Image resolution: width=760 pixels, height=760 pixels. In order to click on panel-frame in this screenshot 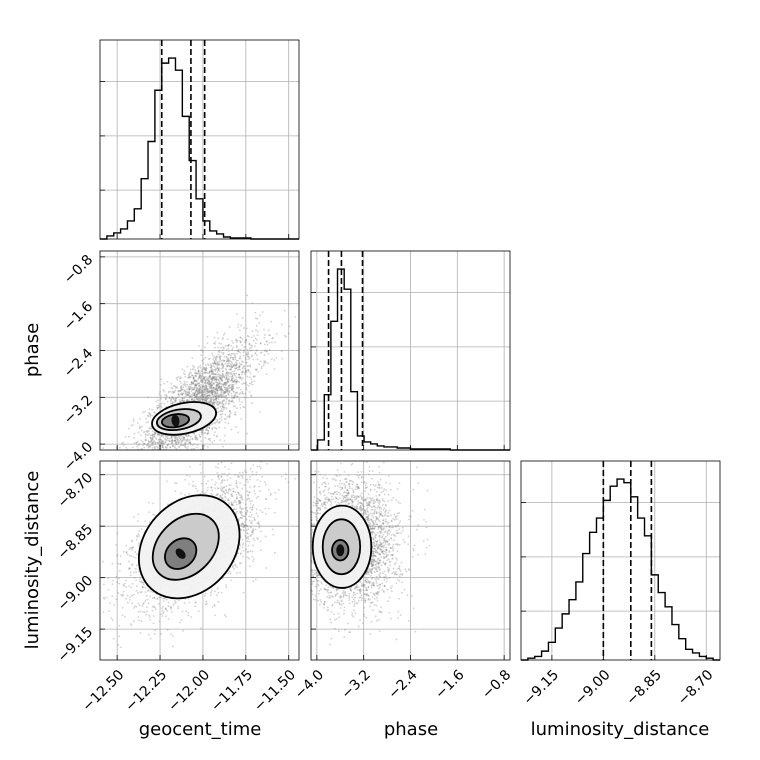, I will do `click(620, 560)`.